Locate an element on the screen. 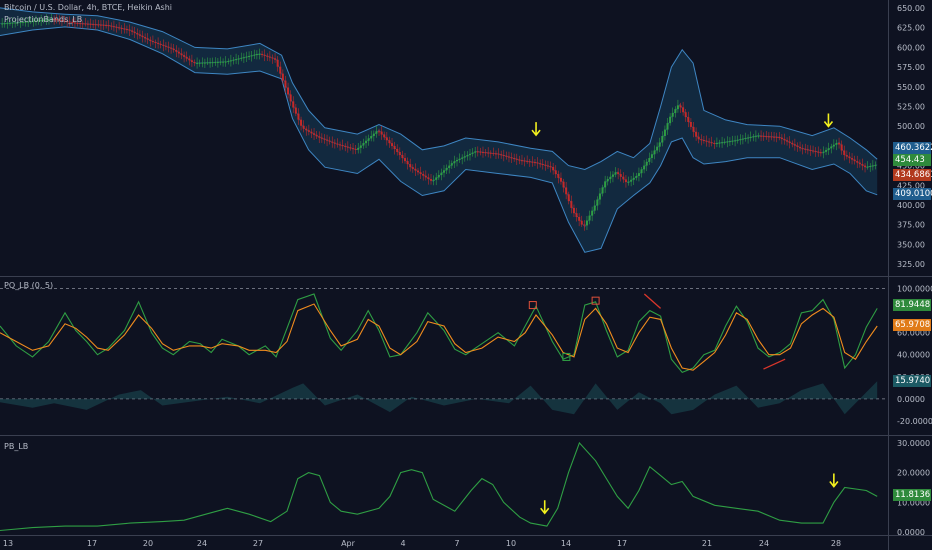 This screenshot has height=550, width=932. y-tick-label: -20.0000 is located at coordinates (914, 421).